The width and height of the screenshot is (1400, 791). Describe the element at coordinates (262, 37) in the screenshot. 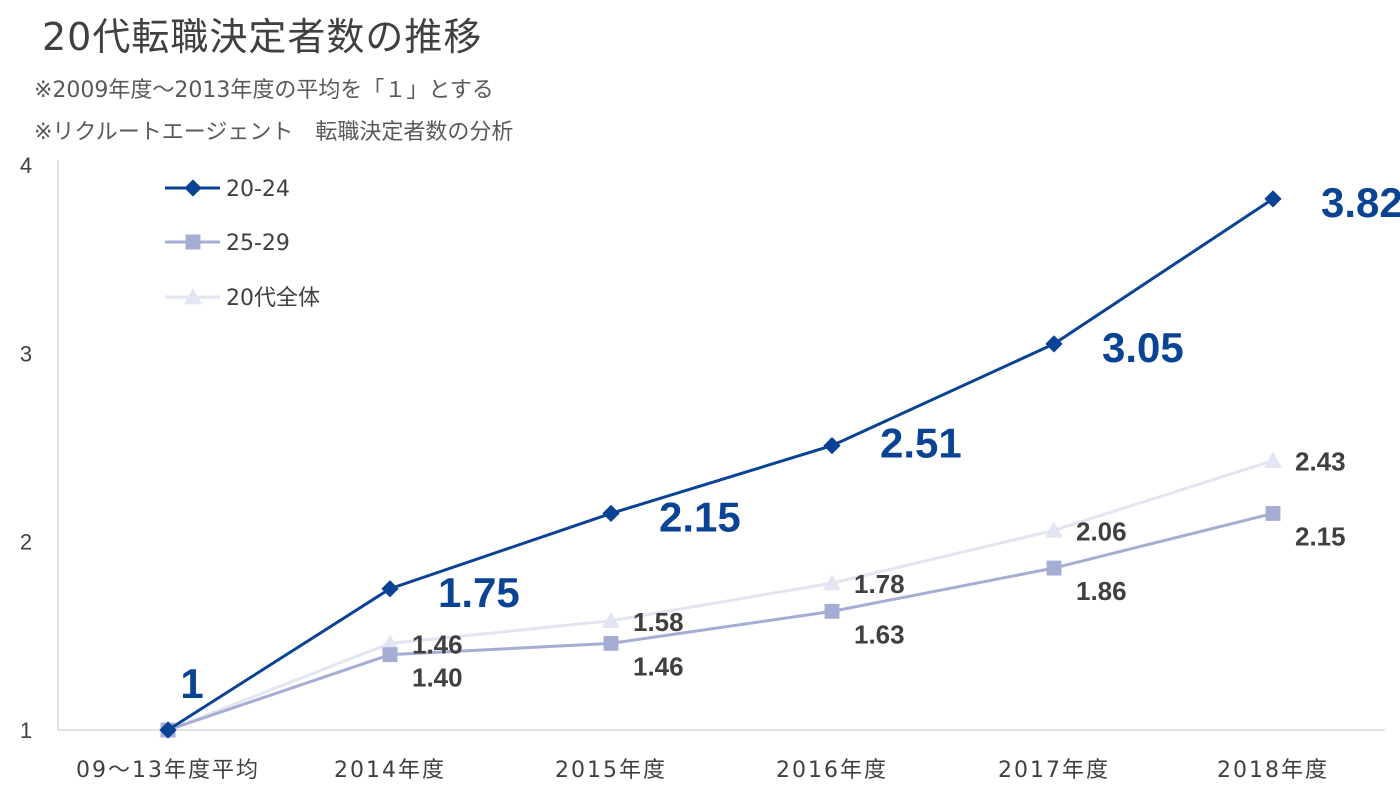

I see `chart-title: 20代転職決定者数の推移` at that location.